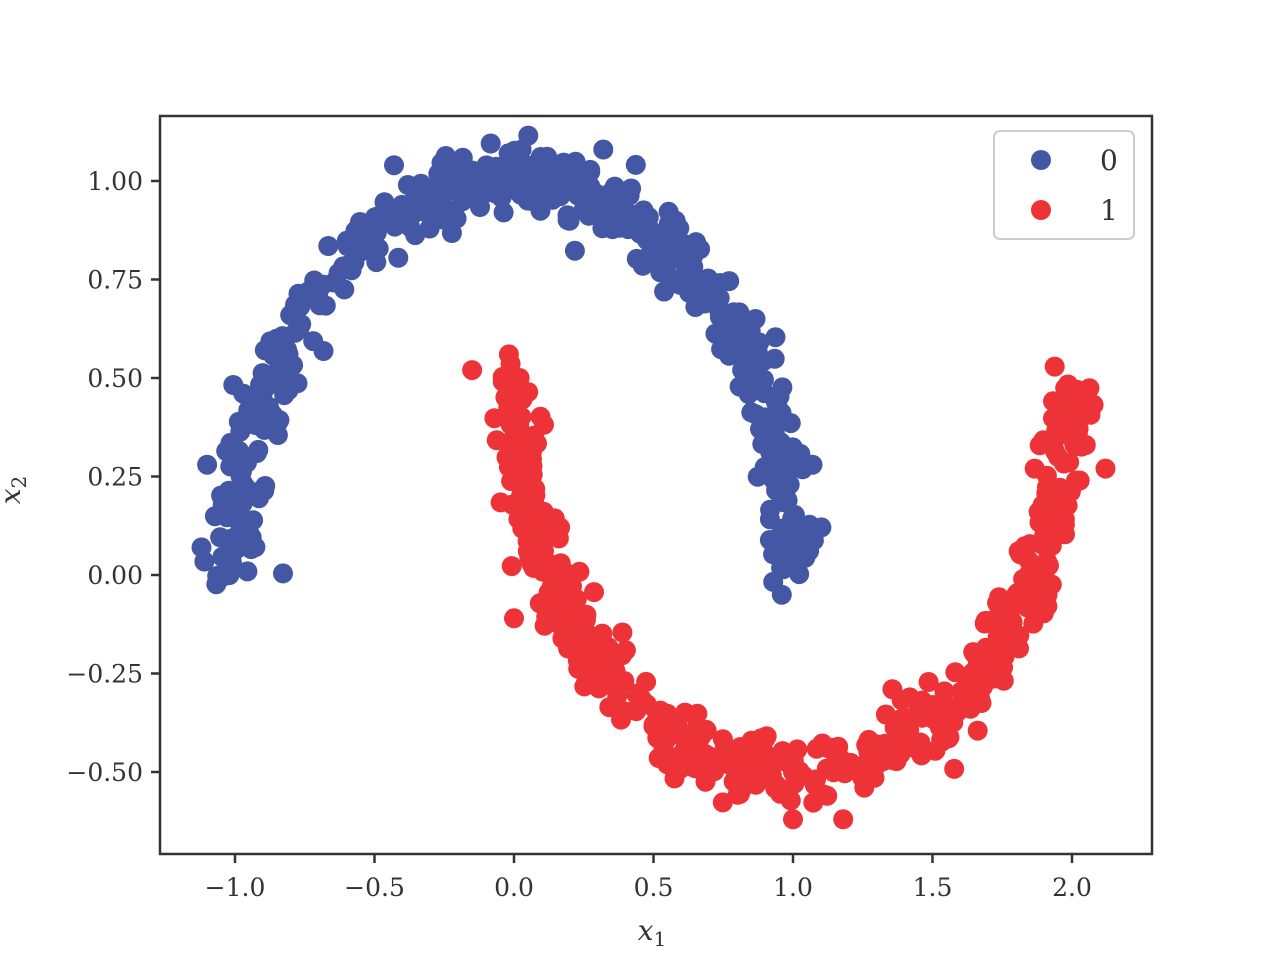 This screenshot has width=1280, height=960. Describe the element at coordinates (1109, 160) in the screenshot. I see `legend-label-0: 0` at that location.